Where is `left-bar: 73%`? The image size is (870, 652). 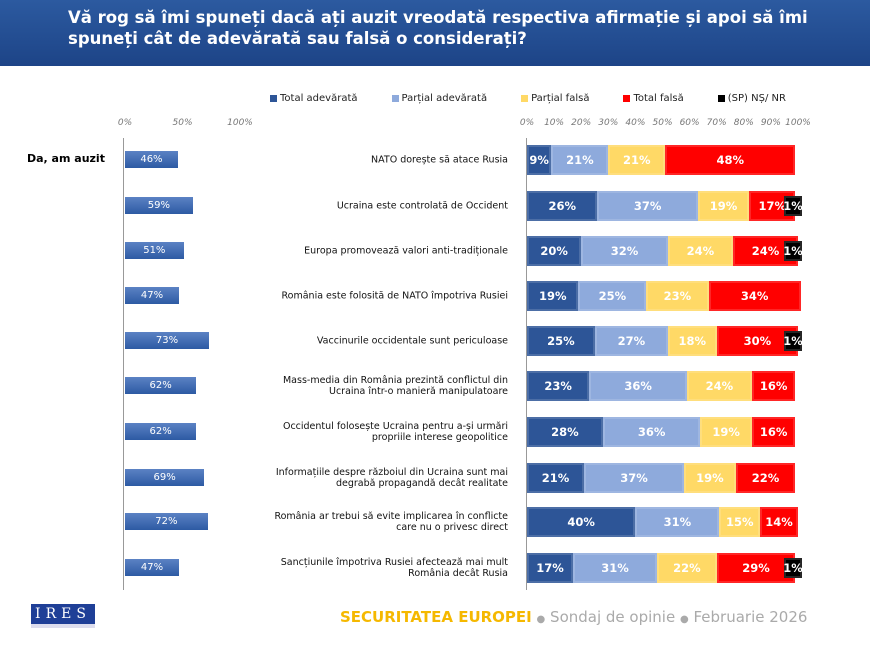 left-bar: 73% is located at coordinates (167, 340).